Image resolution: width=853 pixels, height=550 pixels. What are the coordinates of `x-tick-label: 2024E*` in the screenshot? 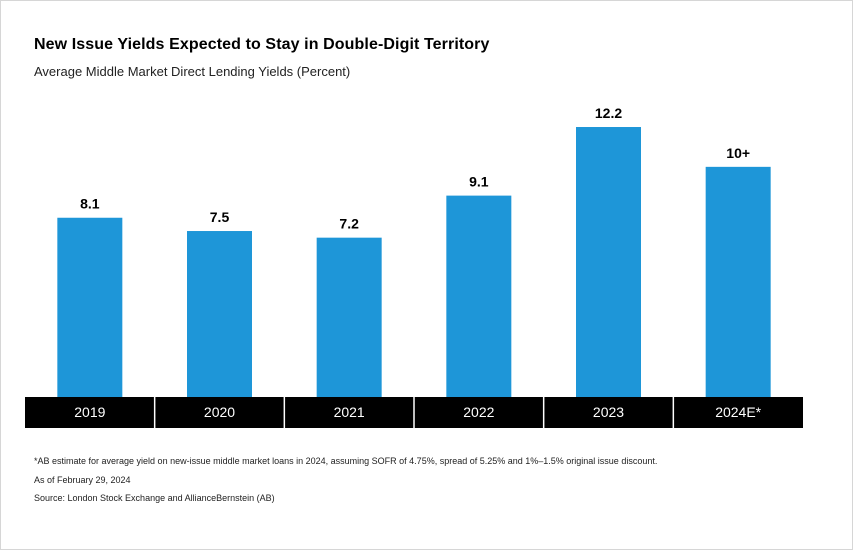 It's located at (738, 412).